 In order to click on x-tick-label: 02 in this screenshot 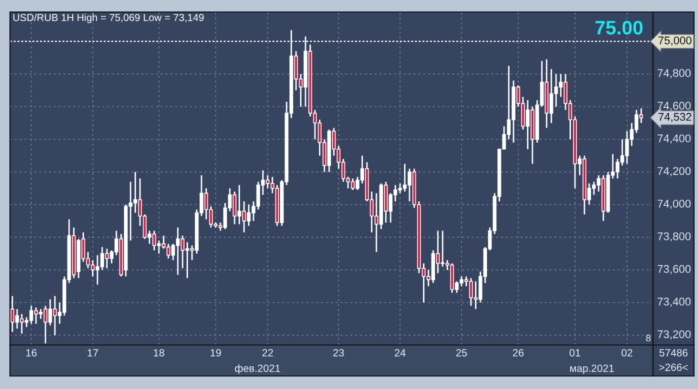, I will do `click(627, 352)`.